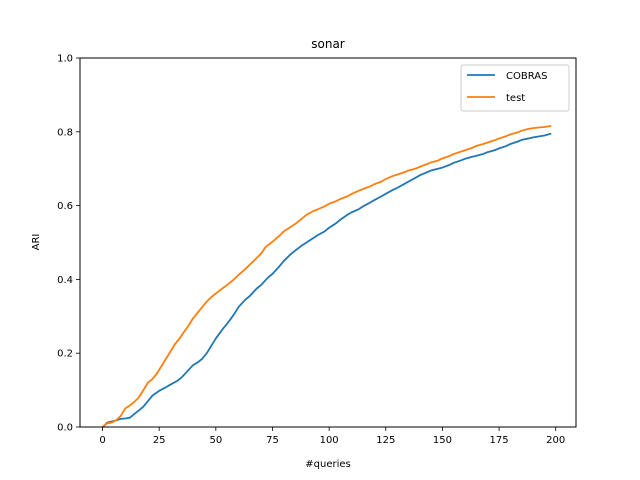  What do you see at coordinates (65, 132) in the screenshot?
I see `y-tick-label: 0.8` at bounding box center [65, 132].